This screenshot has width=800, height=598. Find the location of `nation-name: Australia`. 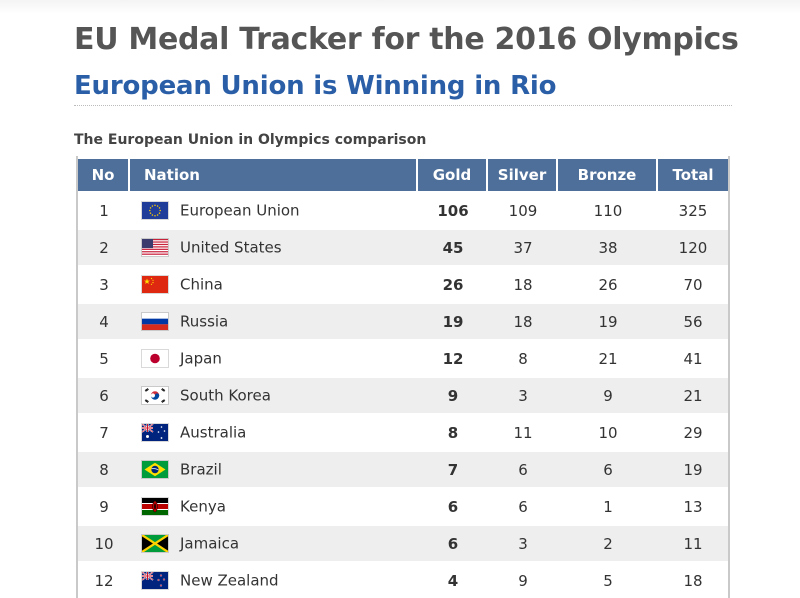

nation-name: Australia is located at coordinates (213, 432).